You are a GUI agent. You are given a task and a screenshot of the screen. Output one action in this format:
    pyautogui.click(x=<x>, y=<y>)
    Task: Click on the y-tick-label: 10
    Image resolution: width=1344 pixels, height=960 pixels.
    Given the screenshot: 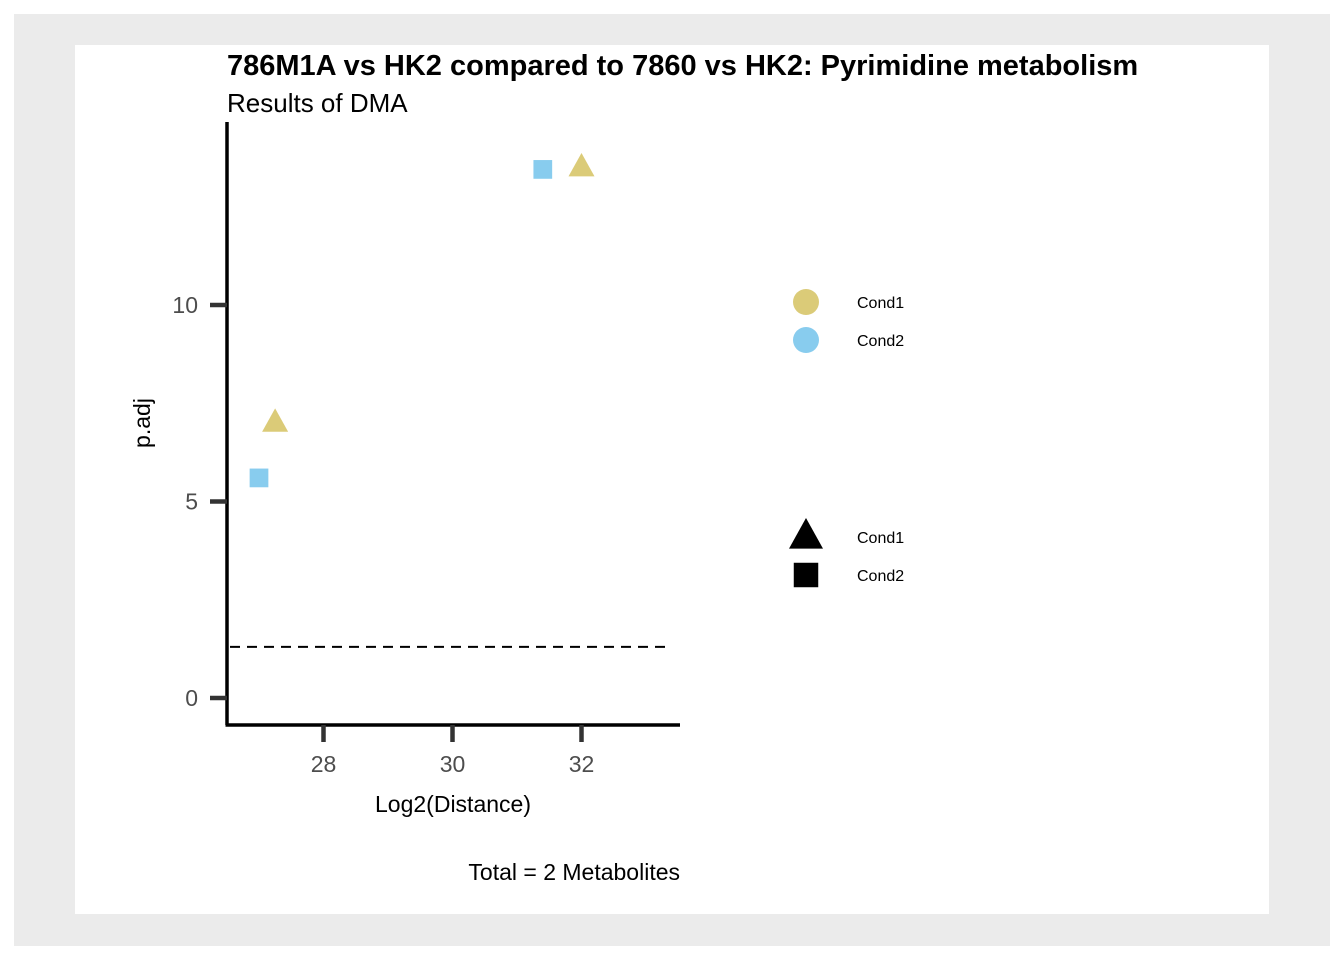 What is the action you would take?
    pyautogui.click(x=185, y=305)
    